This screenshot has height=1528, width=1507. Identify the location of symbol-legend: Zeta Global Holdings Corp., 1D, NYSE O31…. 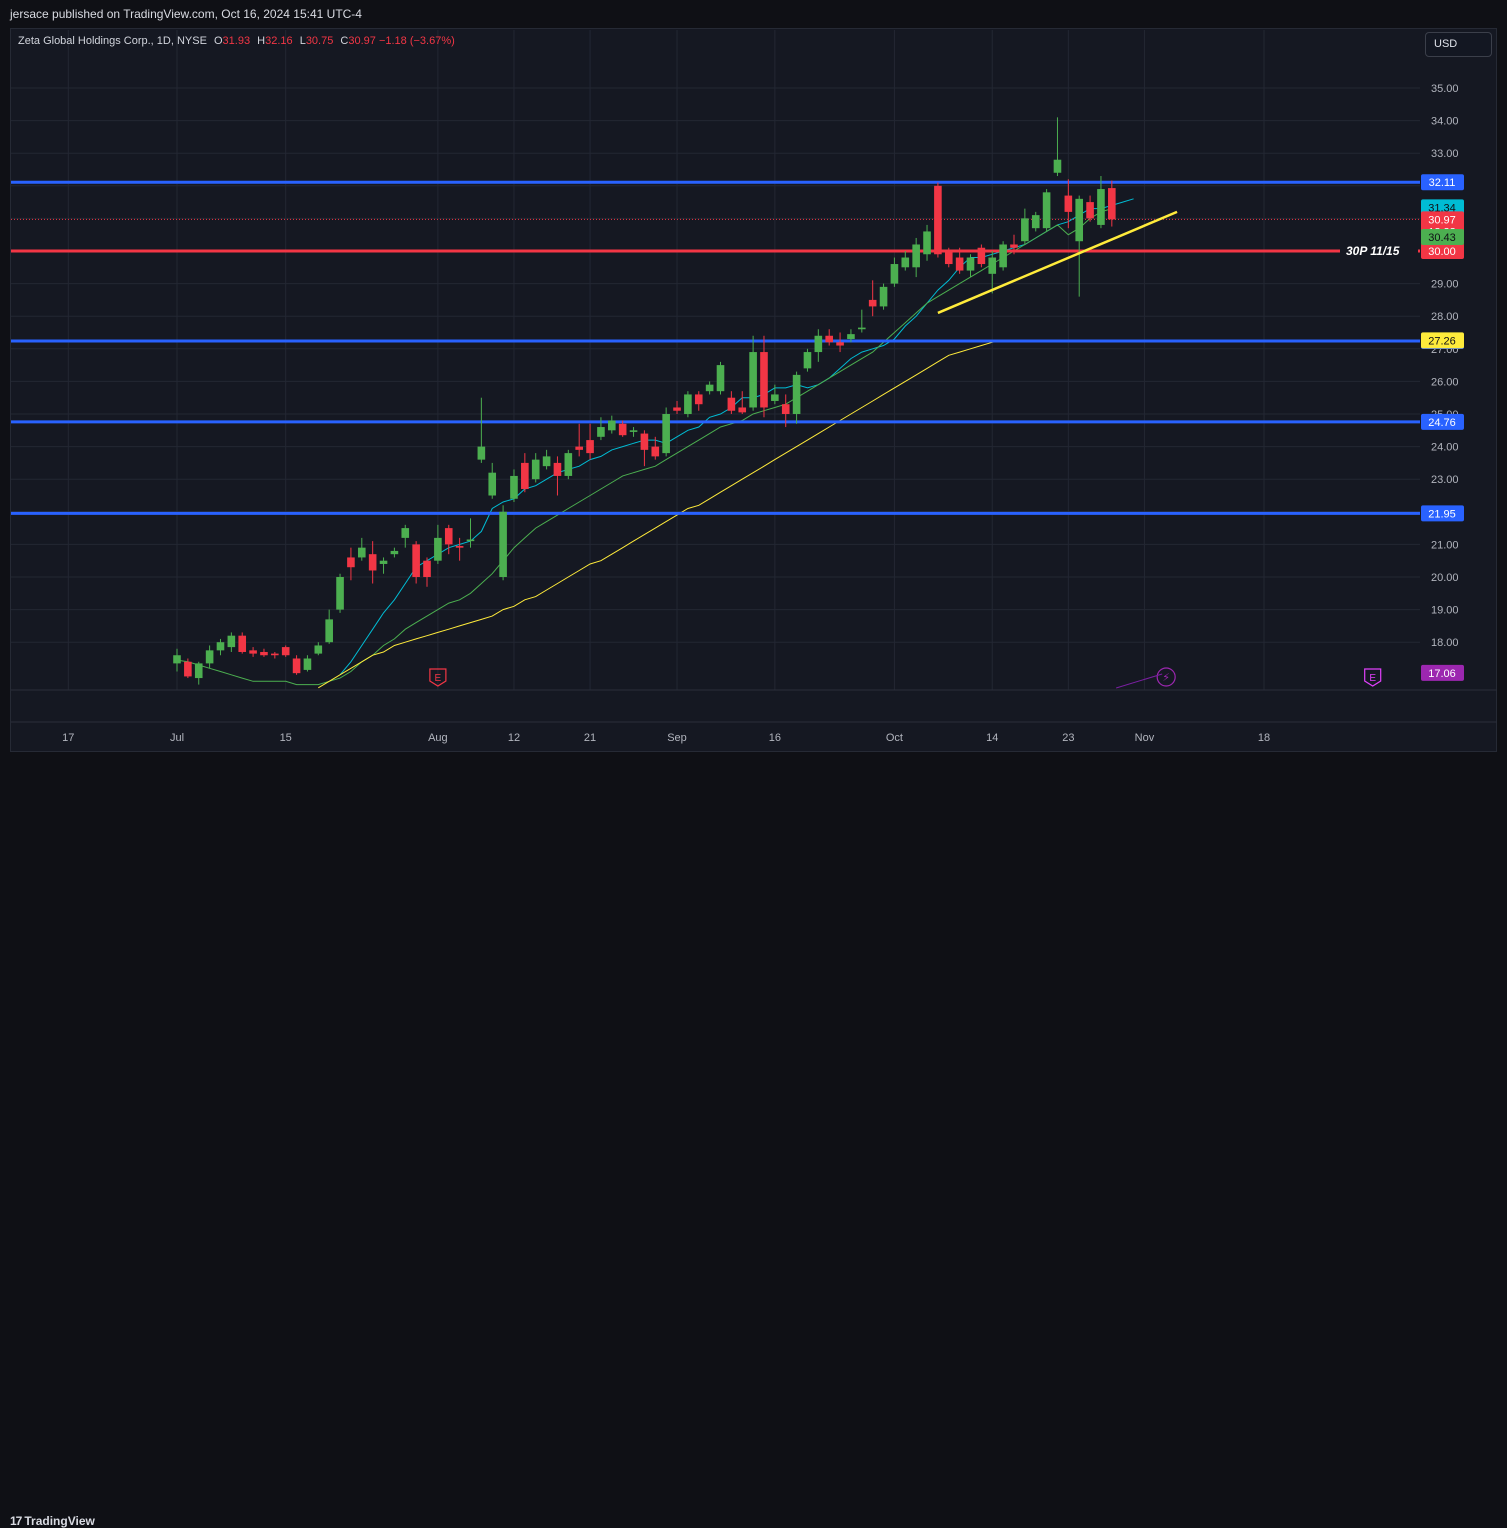
(236, 41).